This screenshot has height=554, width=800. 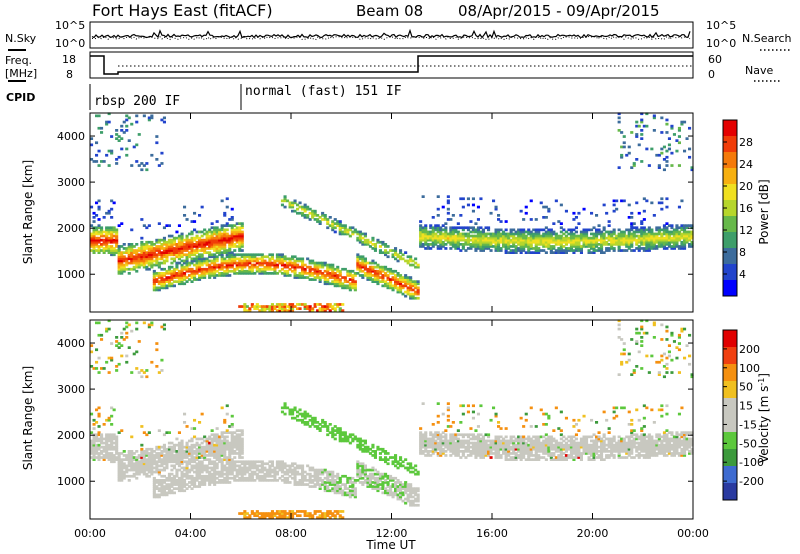 I want to click on power-colorbar-label: Power [dB], so click(x=764, y=211).